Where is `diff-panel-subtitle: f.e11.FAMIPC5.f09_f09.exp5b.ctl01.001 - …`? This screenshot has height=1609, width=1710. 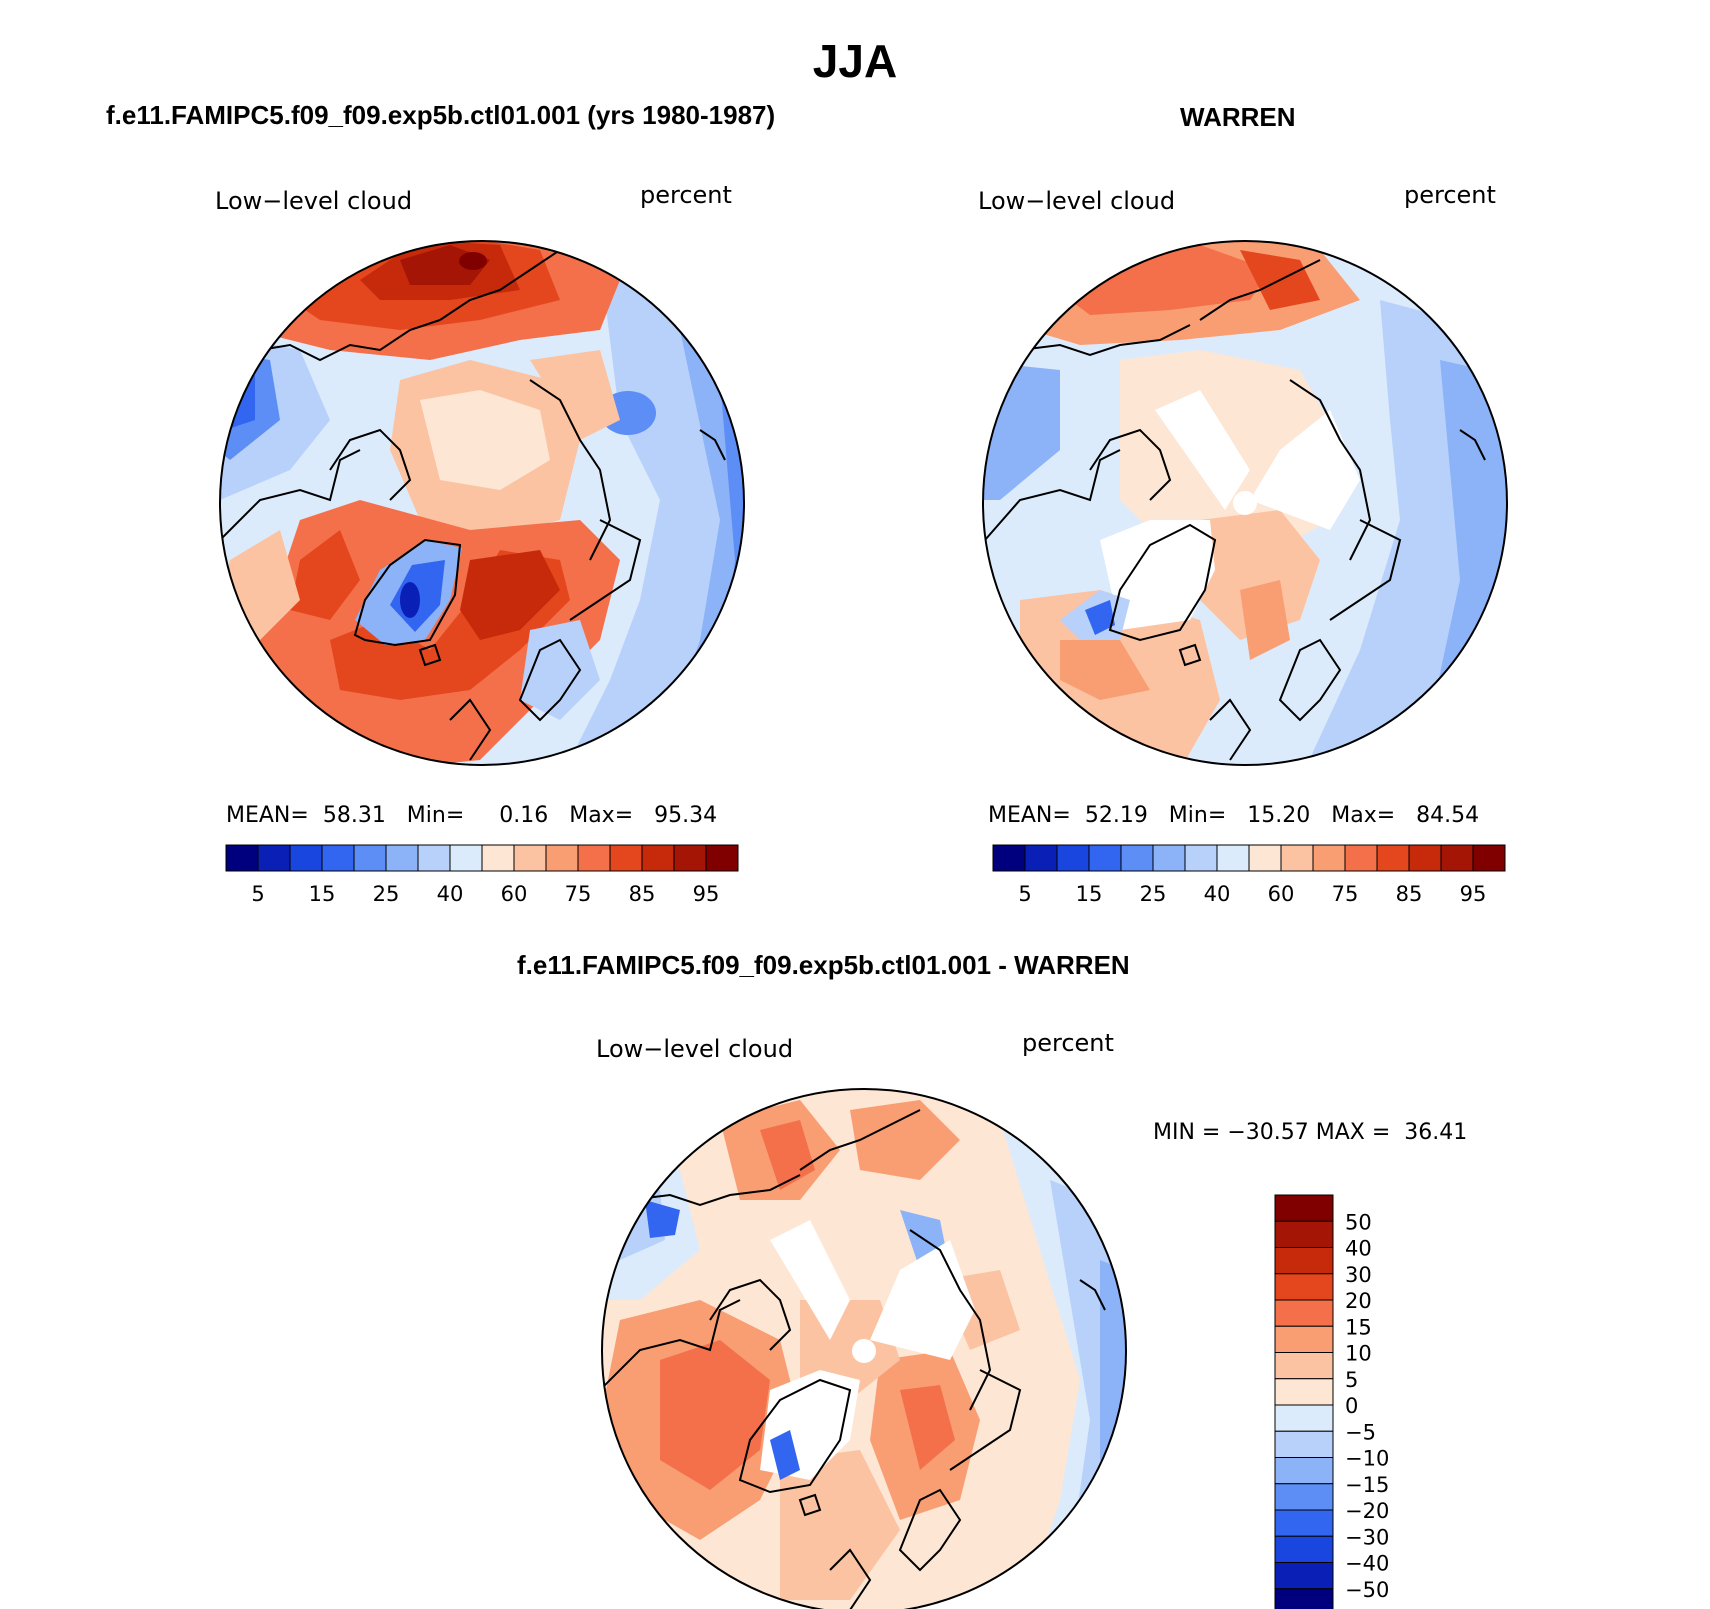 diff-panel-subtitle: f.e11.FAMIPC5.f09_f09.exp5b.ctl01.001 - … is located at coordinates (823, 965).